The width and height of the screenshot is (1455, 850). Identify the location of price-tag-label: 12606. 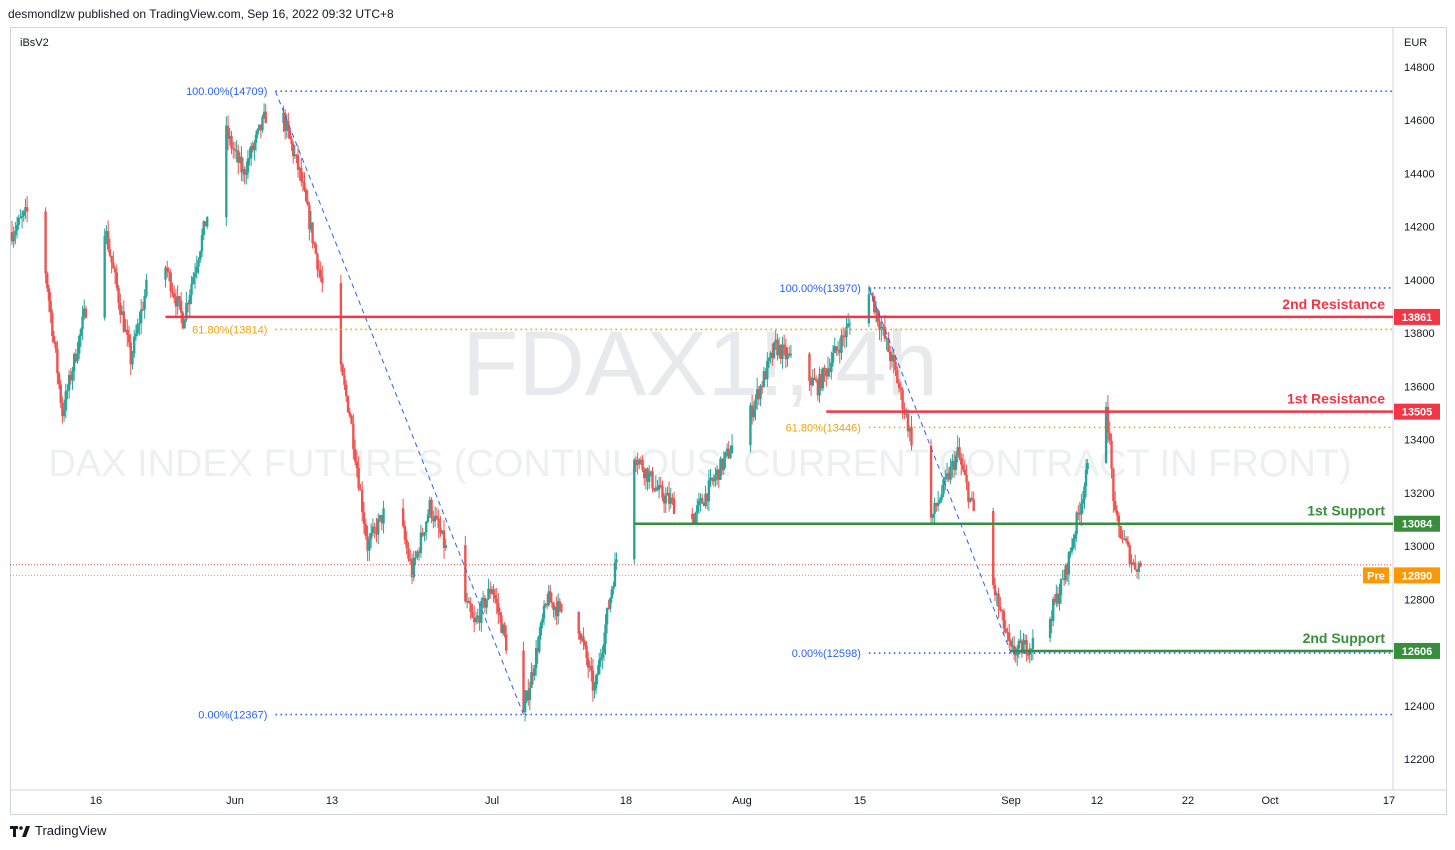
(1417, 652).